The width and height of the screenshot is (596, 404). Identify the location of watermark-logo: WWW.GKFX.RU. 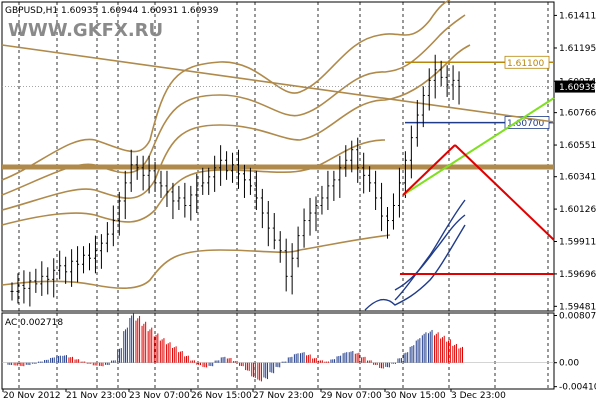
(85, 30).